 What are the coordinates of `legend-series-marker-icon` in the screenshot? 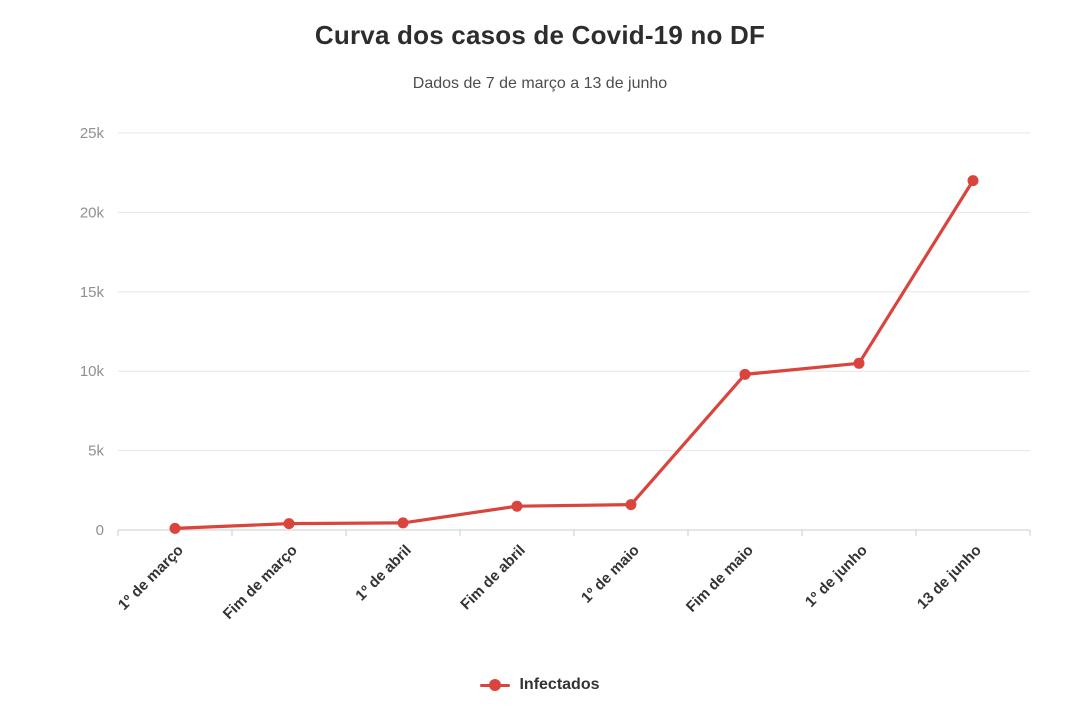 It's located at (495, 685).